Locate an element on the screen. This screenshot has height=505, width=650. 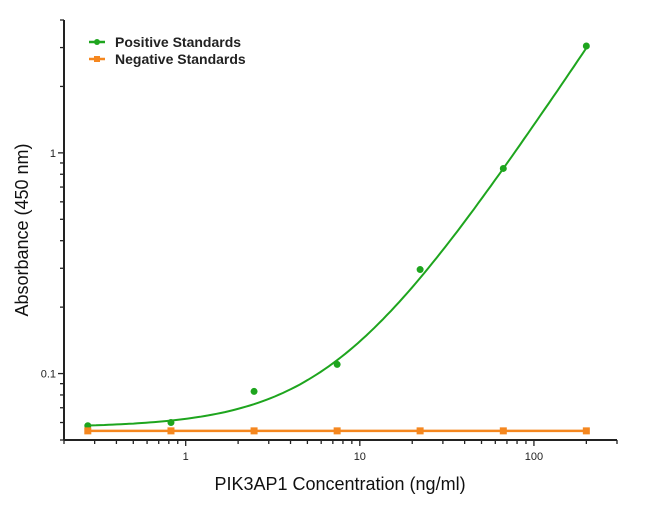
y-axis-title: Absorbance (450 nm) is located at coordinates (22, 229).